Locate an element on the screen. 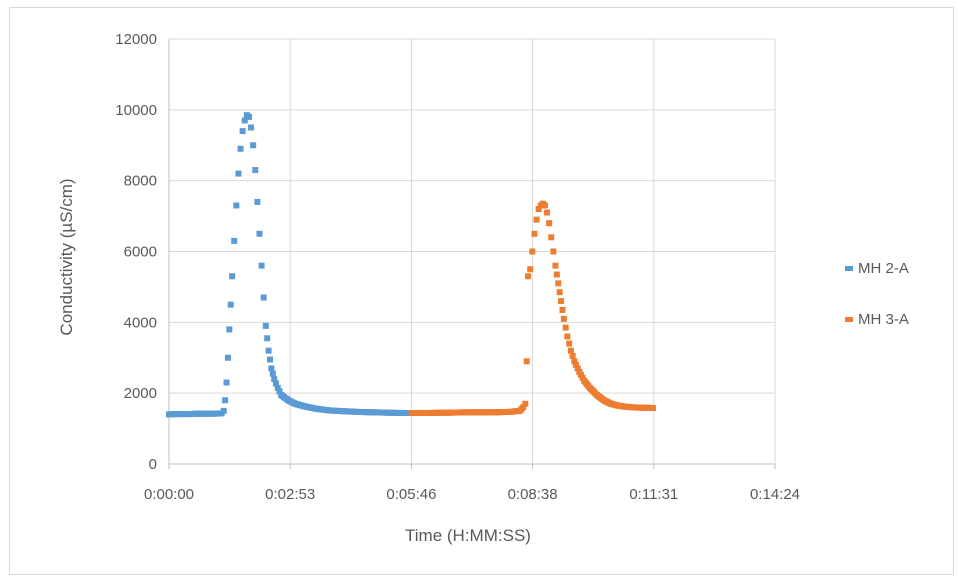 The height and width of the screenshot is (579, 958). y-tick-label: 4000 is located at coordinates (140, 322).